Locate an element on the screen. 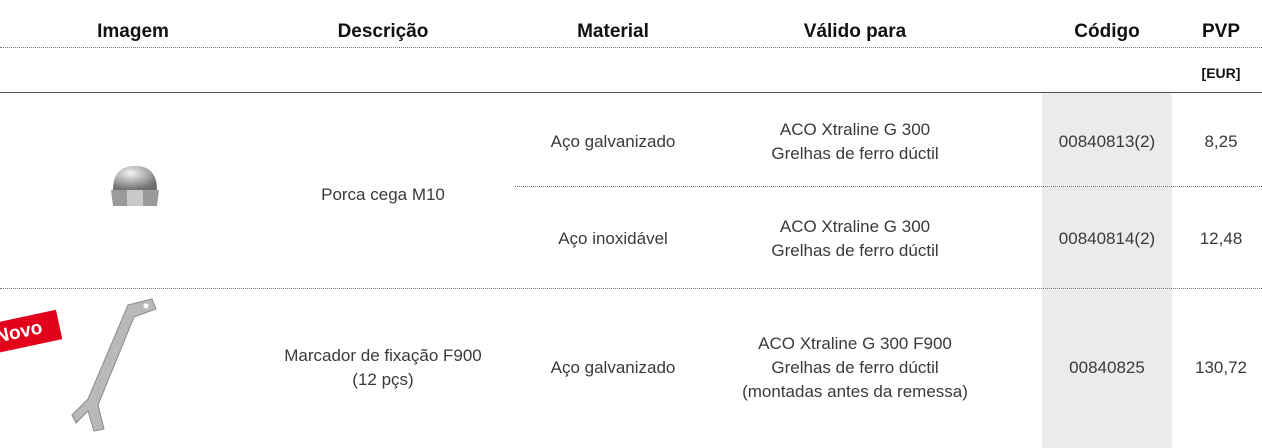 This screenshot has width=1262, height=448. column-header: PVP is located at coordinates (1221, 31).